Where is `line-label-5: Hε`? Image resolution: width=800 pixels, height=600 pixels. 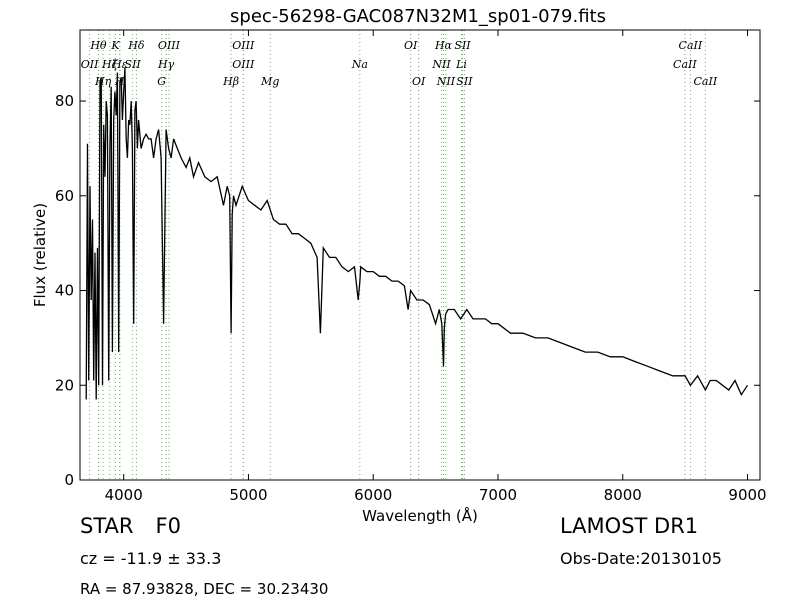 line-label-5: Hε is located at coordinates (119, 64).